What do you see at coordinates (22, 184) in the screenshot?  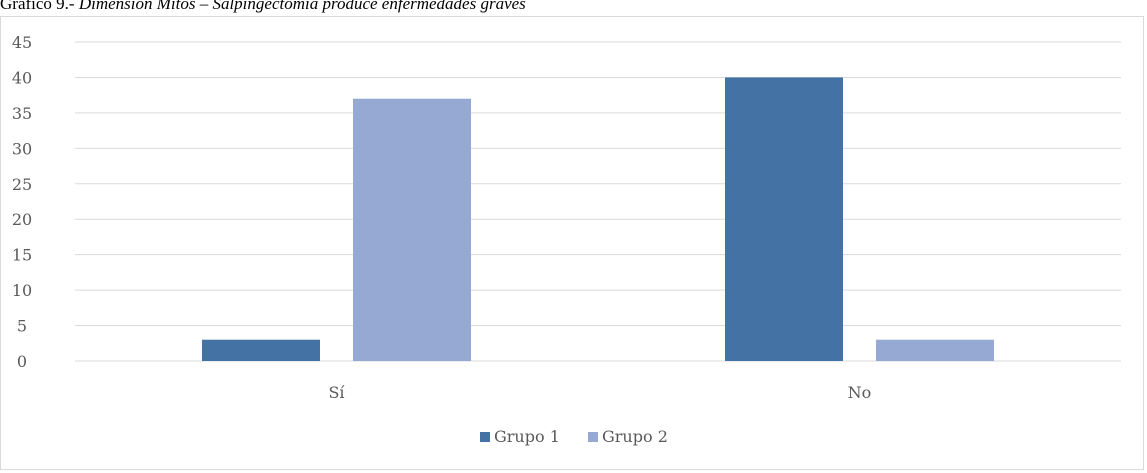 I see `y-tick-label: 25` at bounding box center [22, 184].